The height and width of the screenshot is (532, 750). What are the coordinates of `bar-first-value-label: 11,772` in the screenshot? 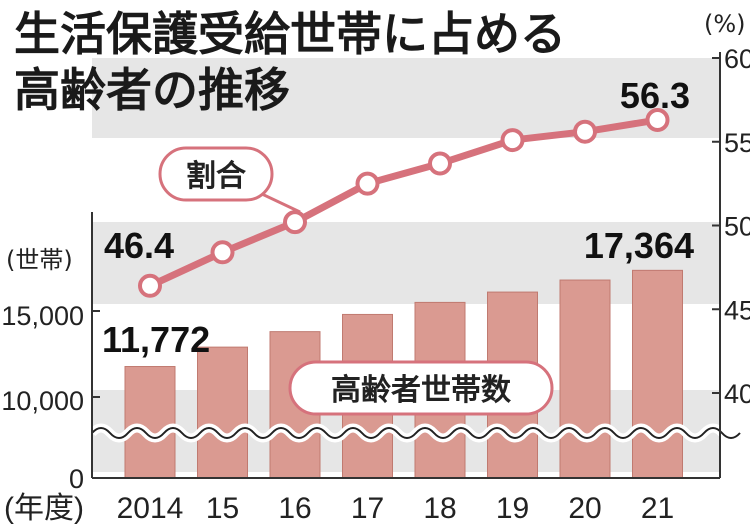 It's located at (156, 339).